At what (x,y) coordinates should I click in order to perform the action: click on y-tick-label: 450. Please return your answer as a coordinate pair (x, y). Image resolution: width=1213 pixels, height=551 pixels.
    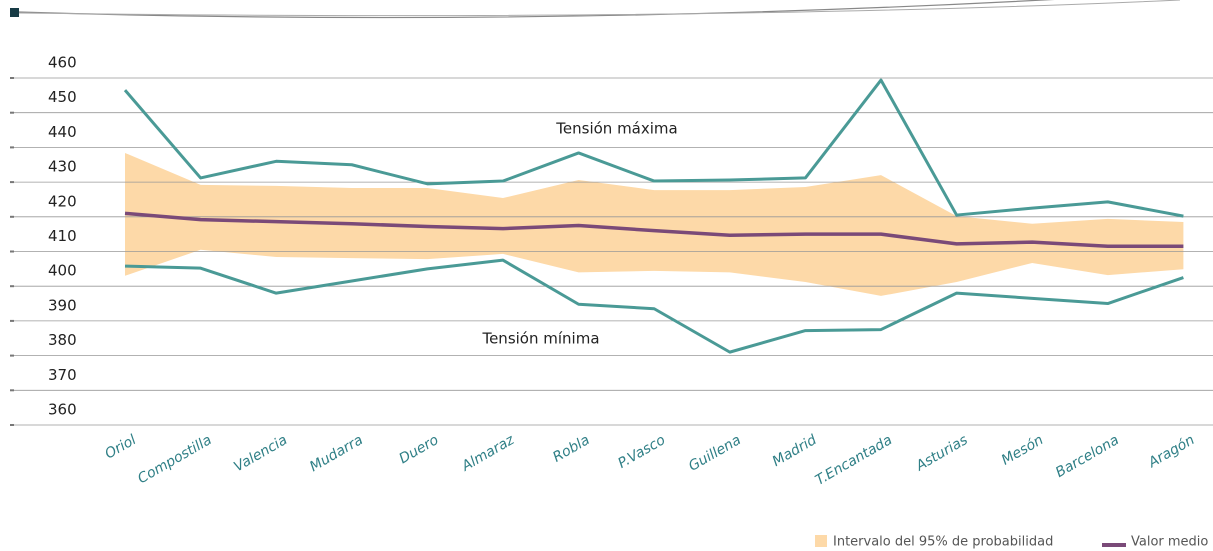
    Looking at the image, I should click on (62, 97).